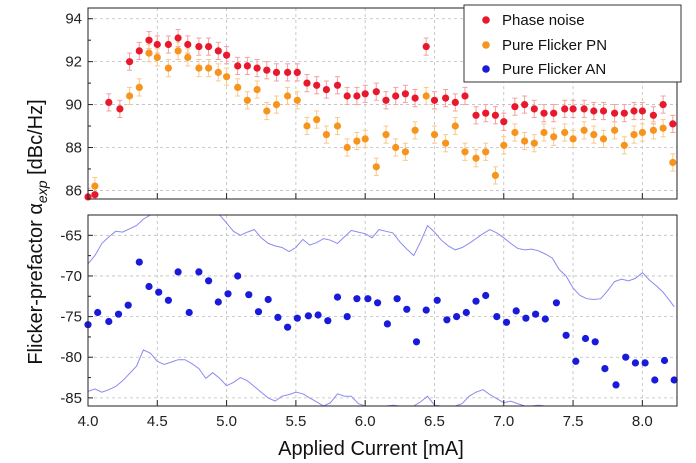 This screenshot has height=463, width=696. I want to click on y-tick-label-bottom-2: -75, so click(71, 317).